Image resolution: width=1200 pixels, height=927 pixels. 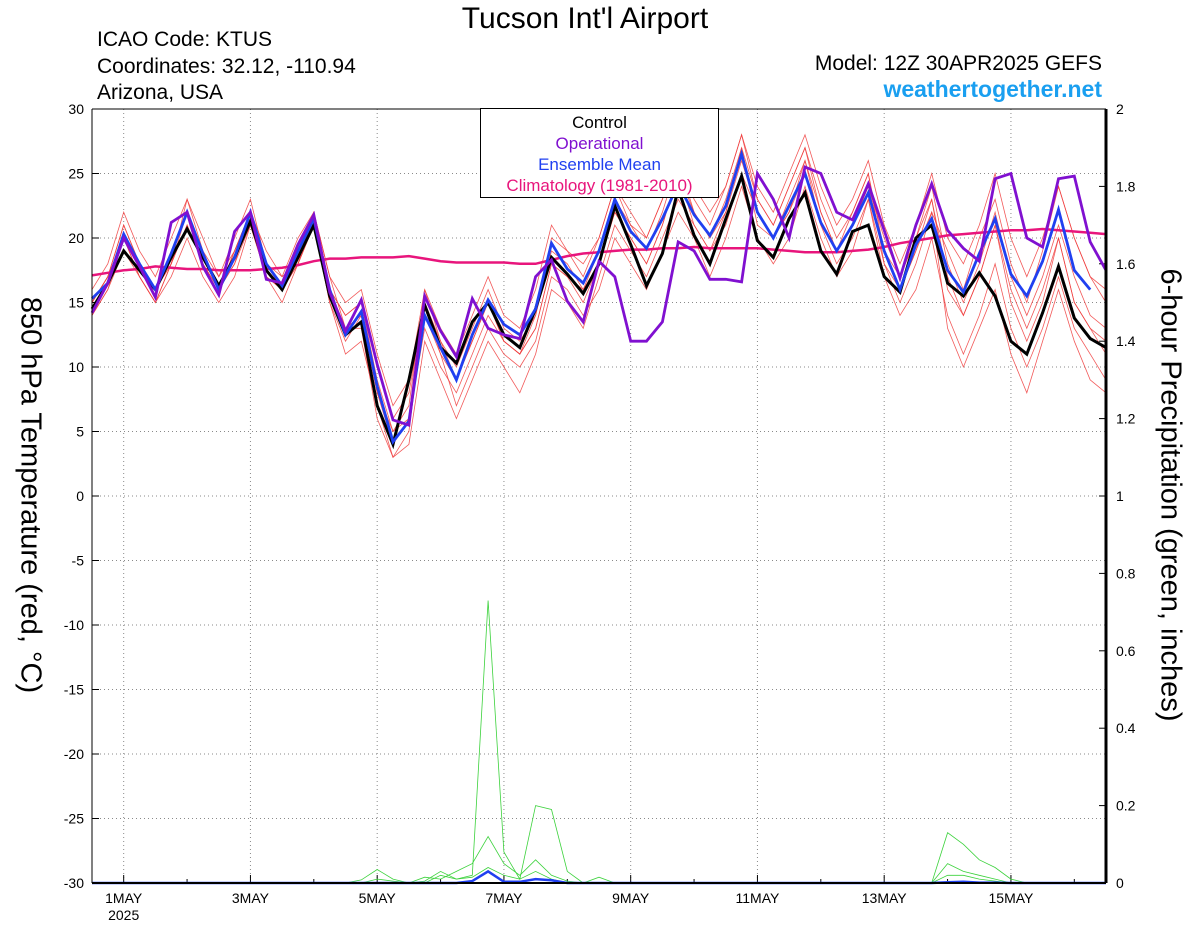 What do you see at coordinates (599, 164) in the screenshot?
I see `legend-item-ensemble-mean: Ensemble Mean` at bounding box center [599, 164].